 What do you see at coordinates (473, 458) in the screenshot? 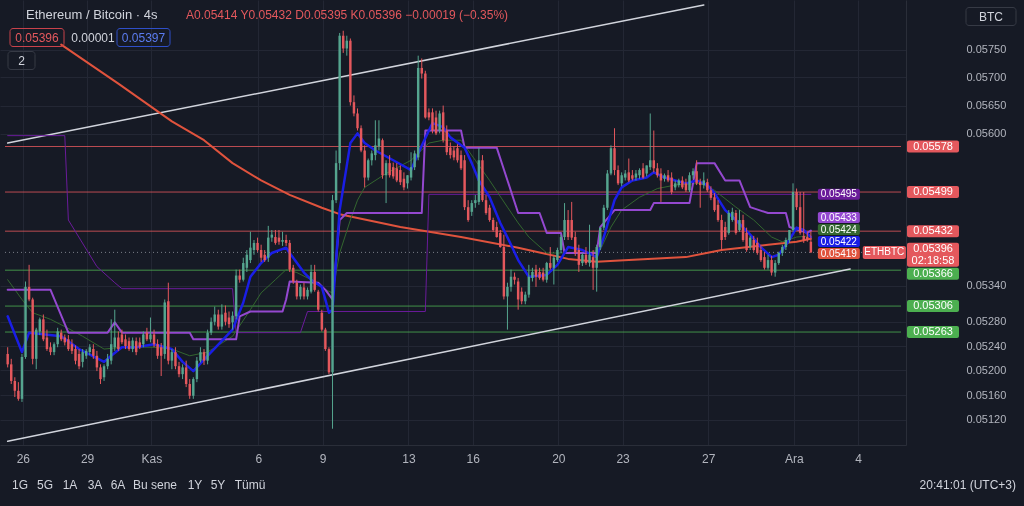
I see `x-tick-label: 16` at bounding box center [473, 458].